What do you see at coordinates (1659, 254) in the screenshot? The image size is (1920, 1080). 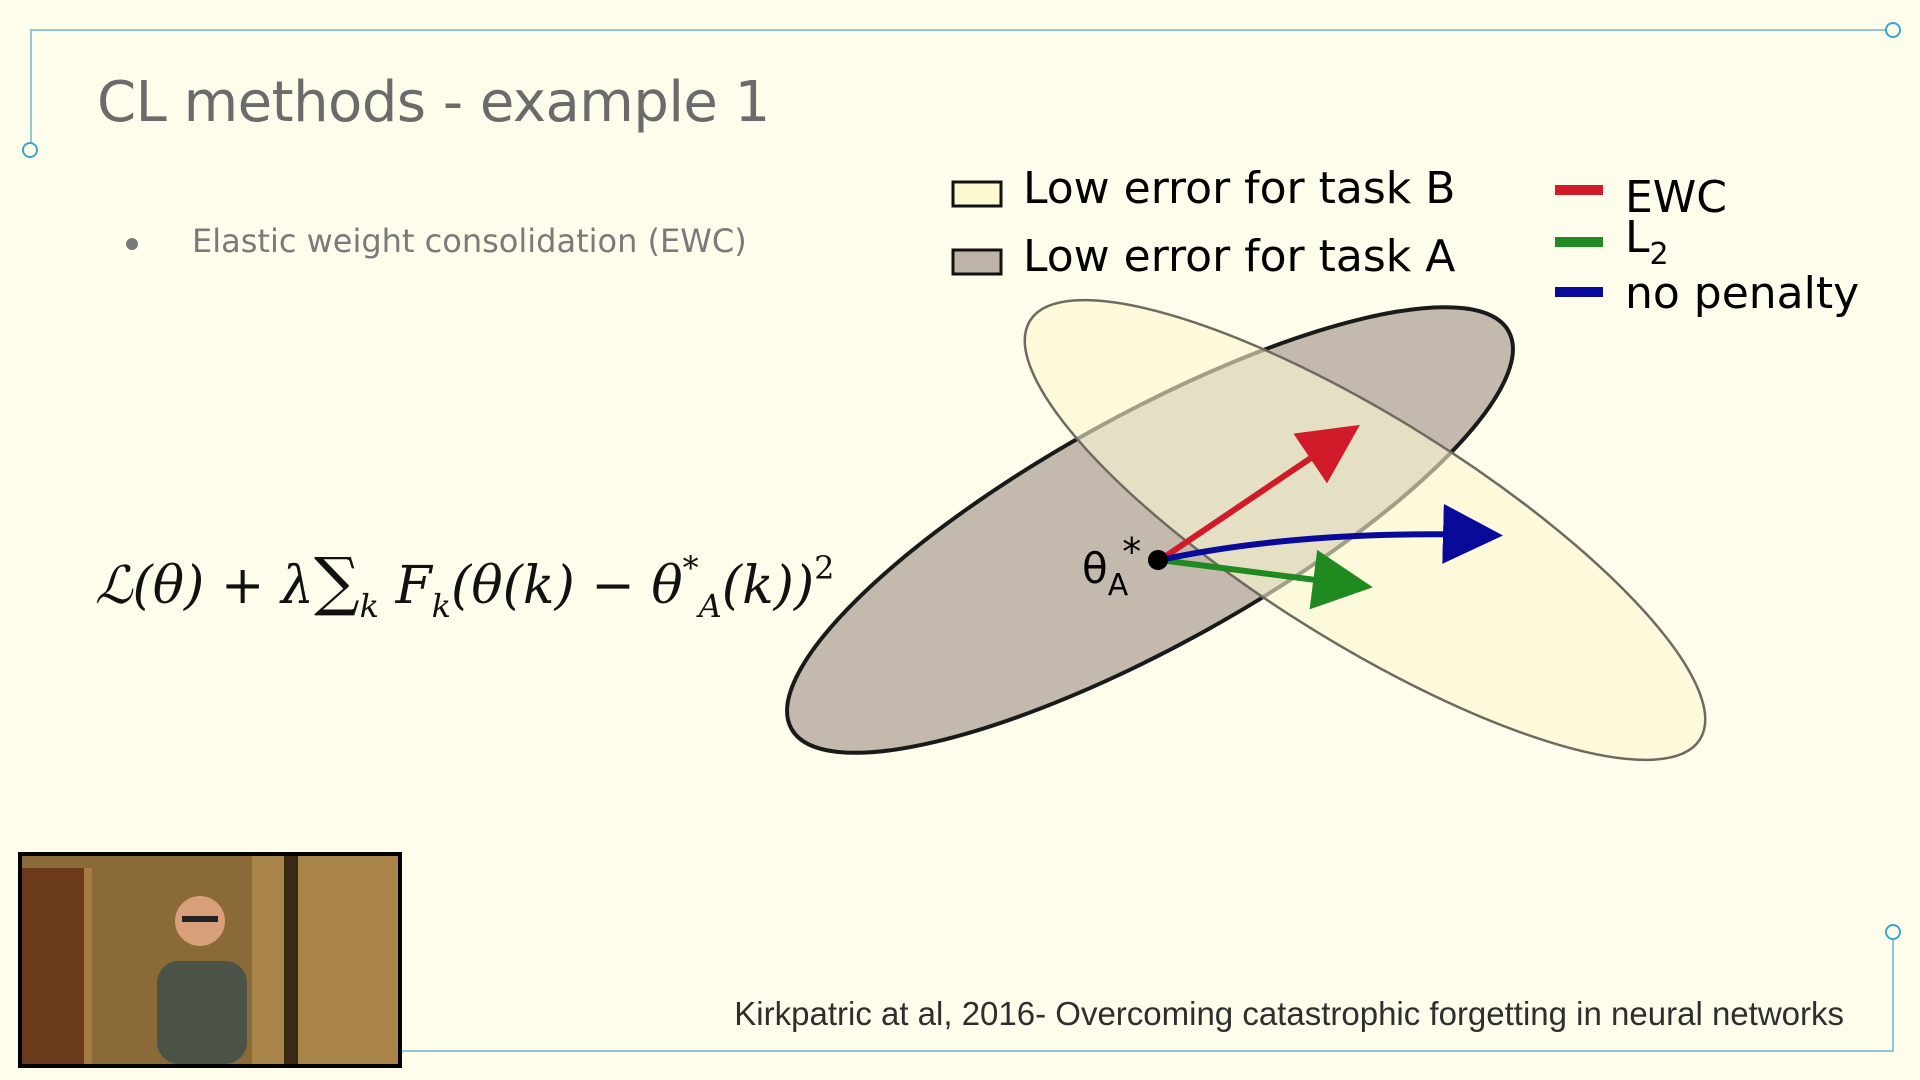 I see `legend-l2-sub: 2` at bounding box center [1659, 254].